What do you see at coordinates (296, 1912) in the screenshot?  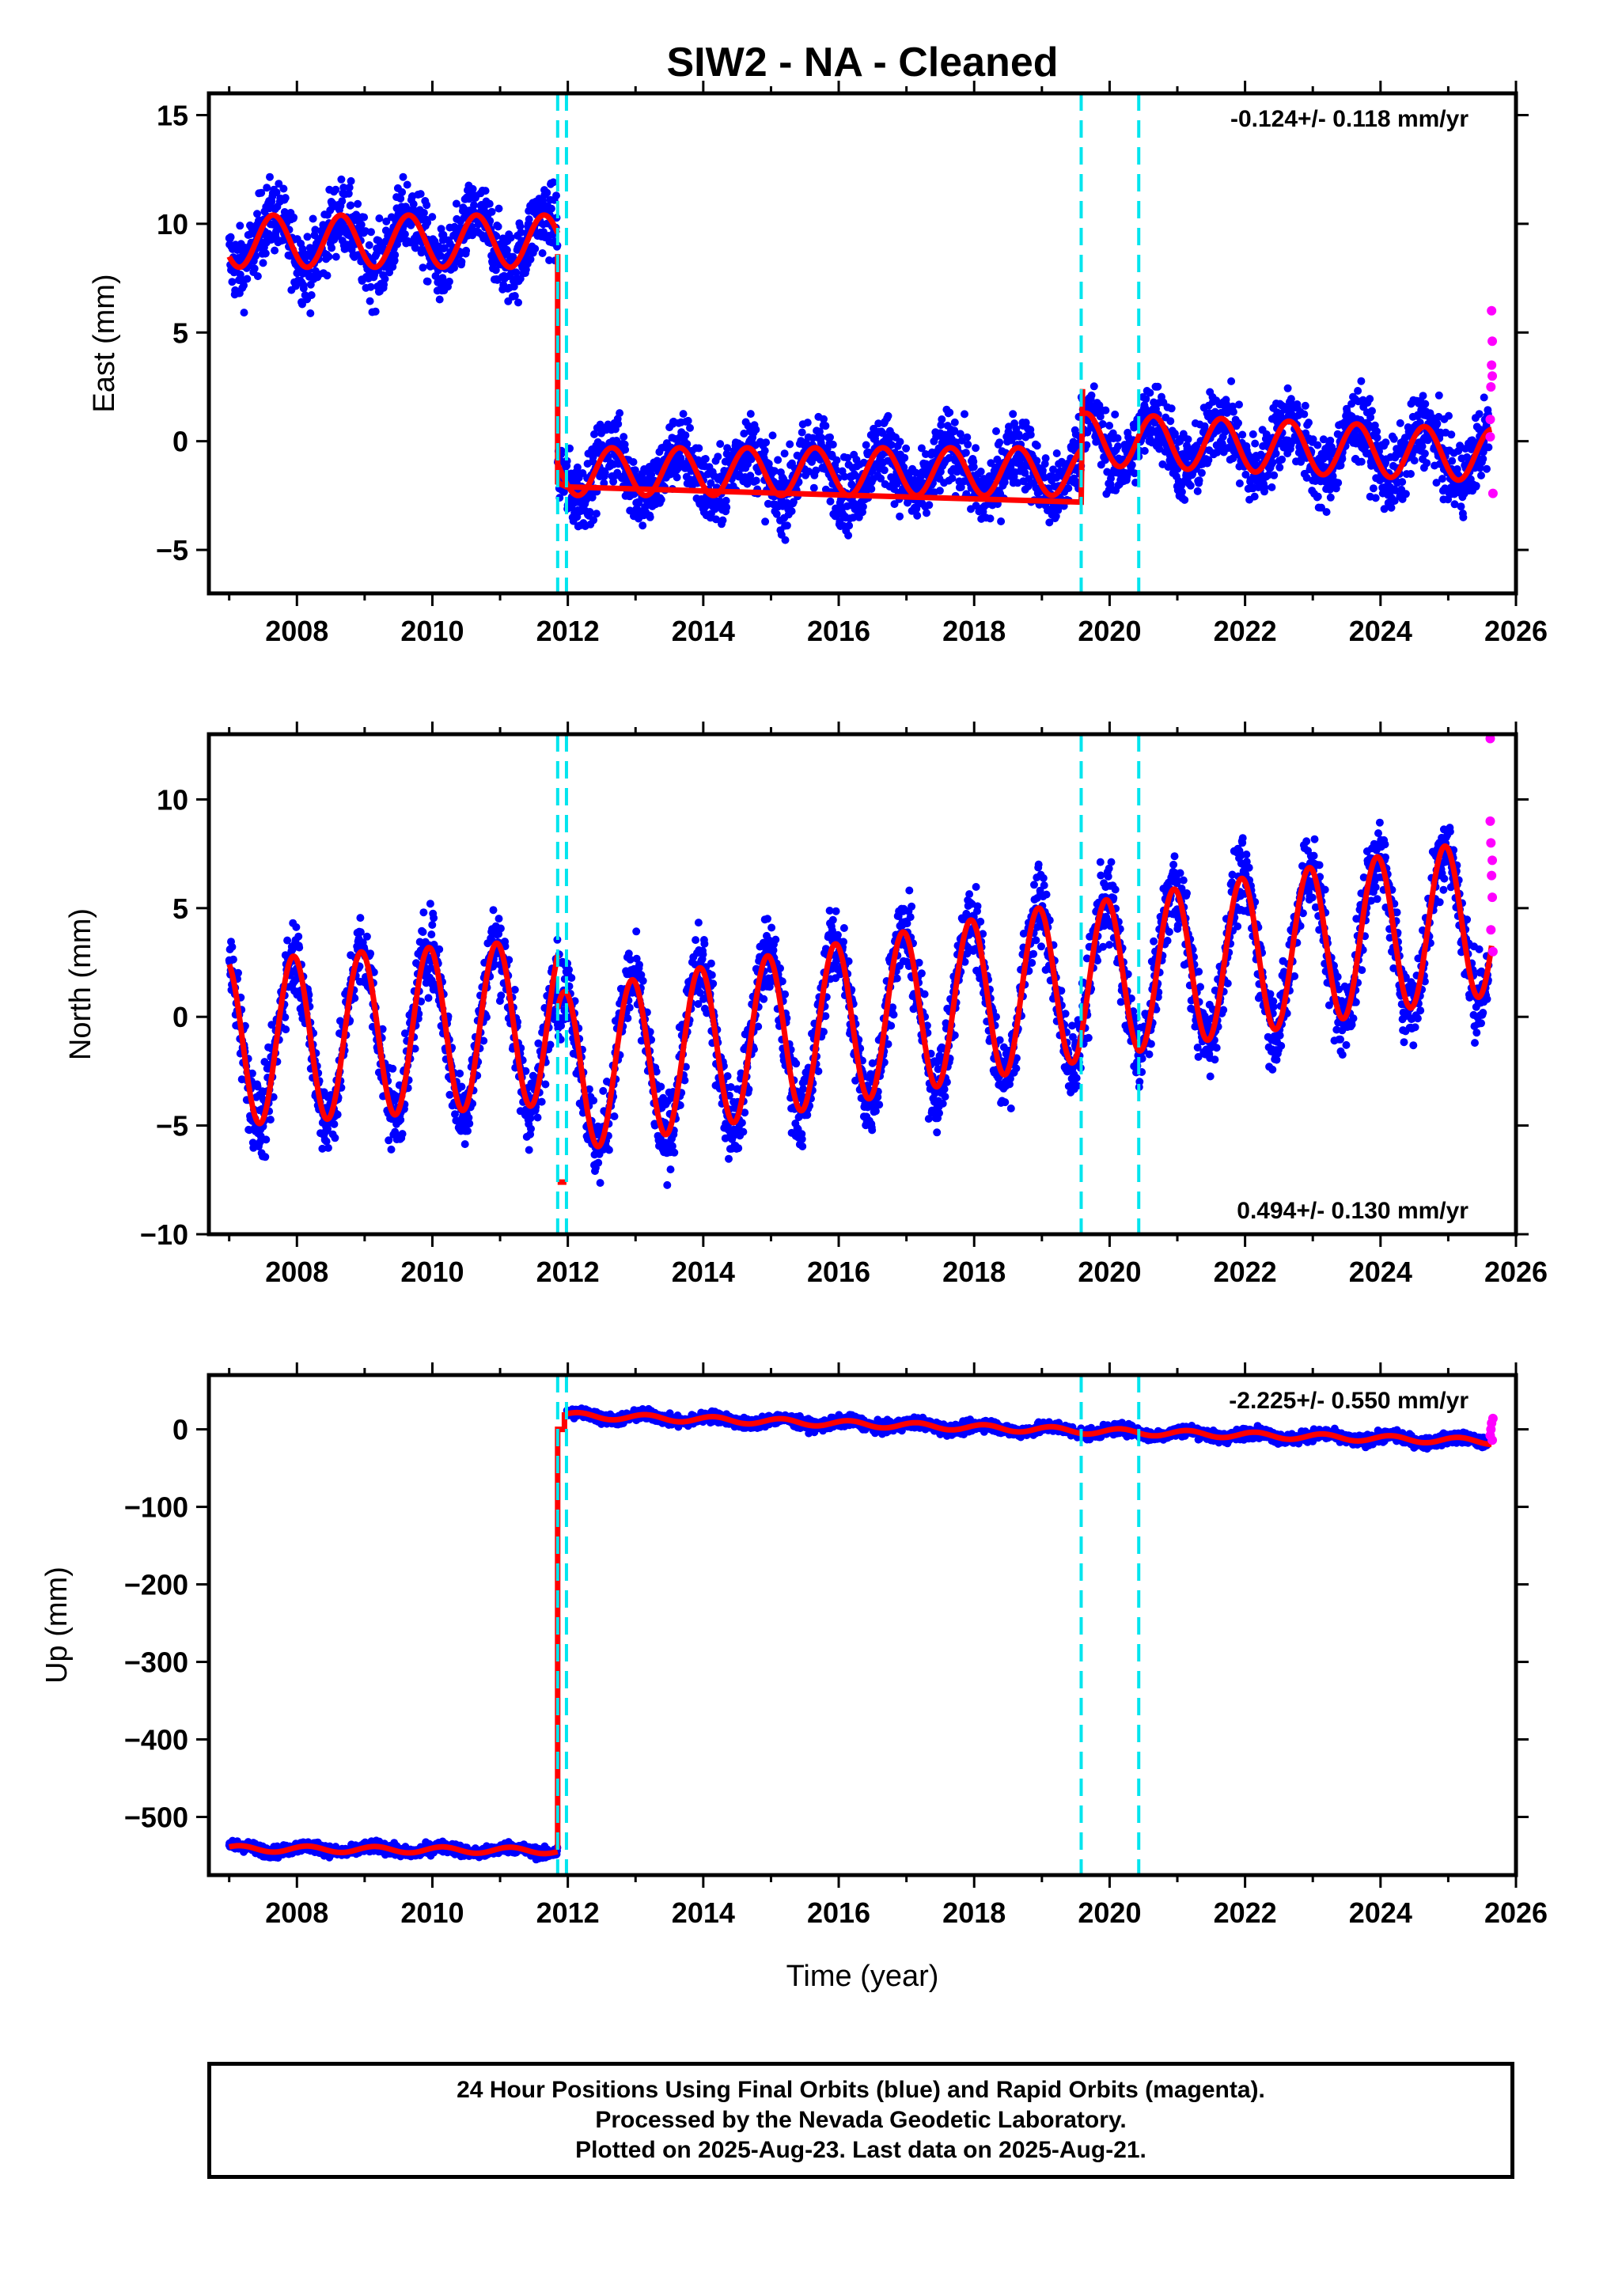 I see `up-x-tick-label: 2008` at bounding box center [296, 1912].